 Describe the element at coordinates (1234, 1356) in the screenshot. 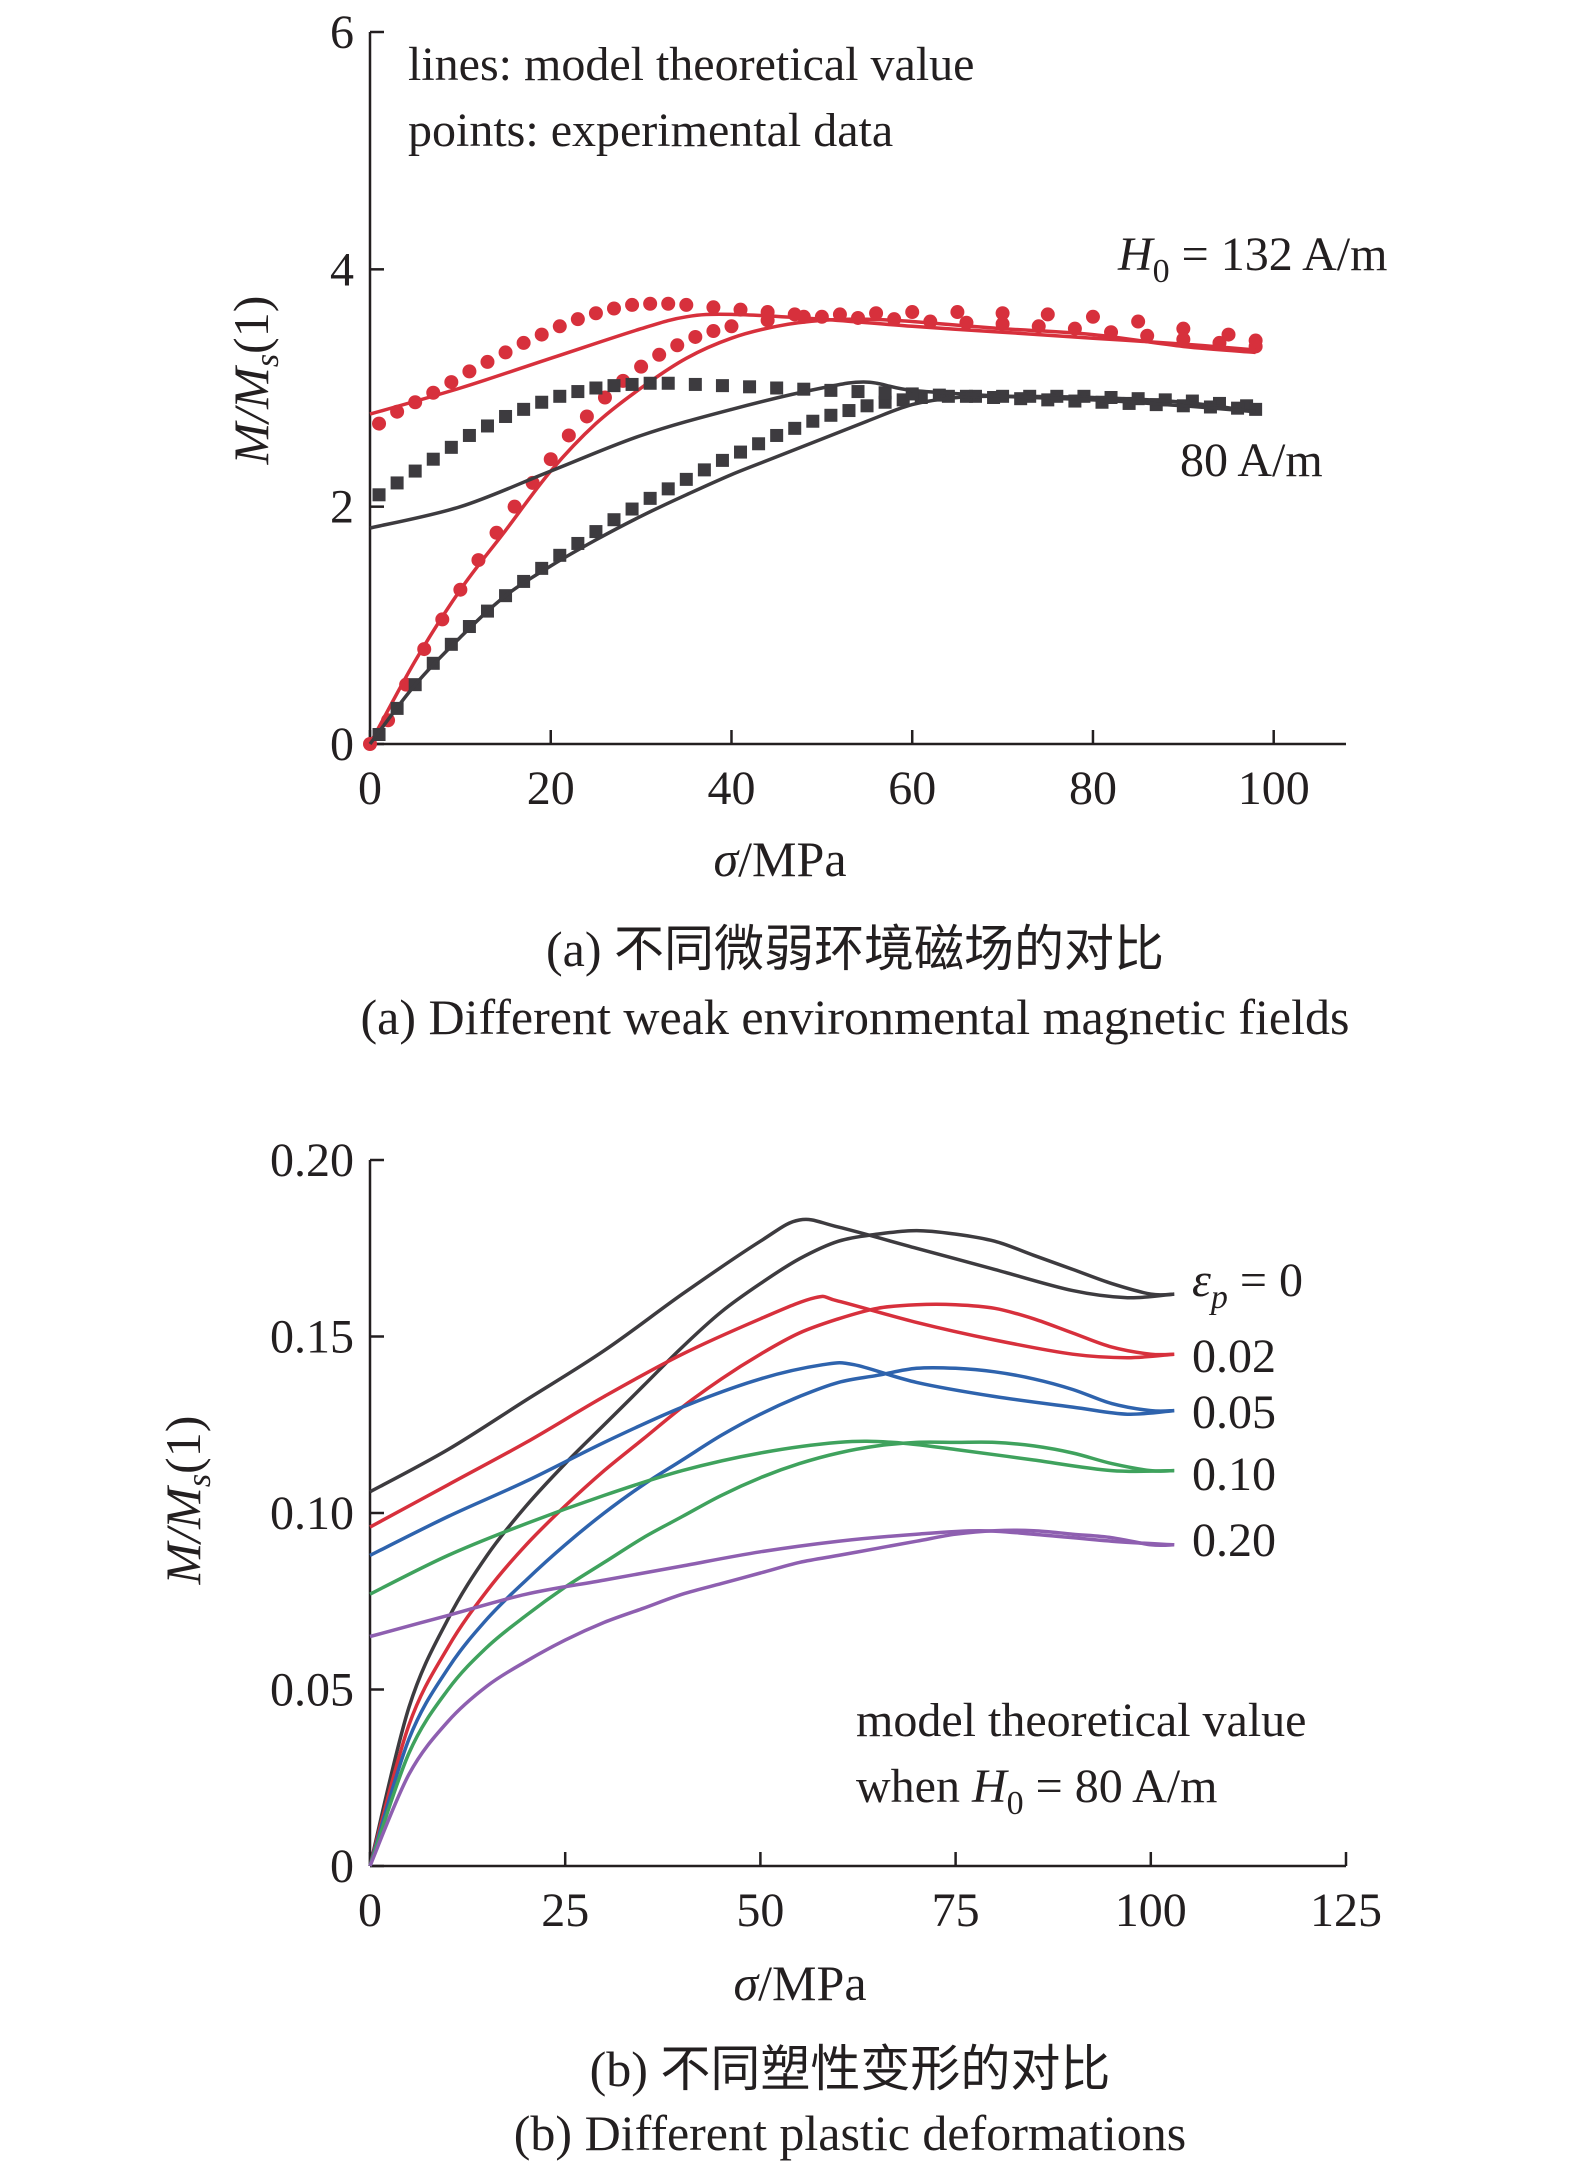

I see `label-eps-002: 0.02` at that location.